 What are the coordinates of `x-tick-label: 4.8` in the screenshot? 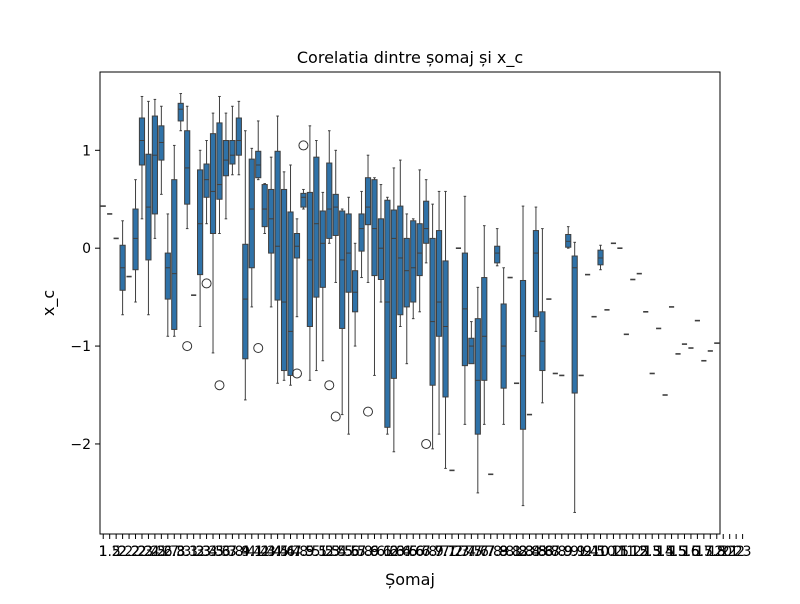 It's located at (297, 552).